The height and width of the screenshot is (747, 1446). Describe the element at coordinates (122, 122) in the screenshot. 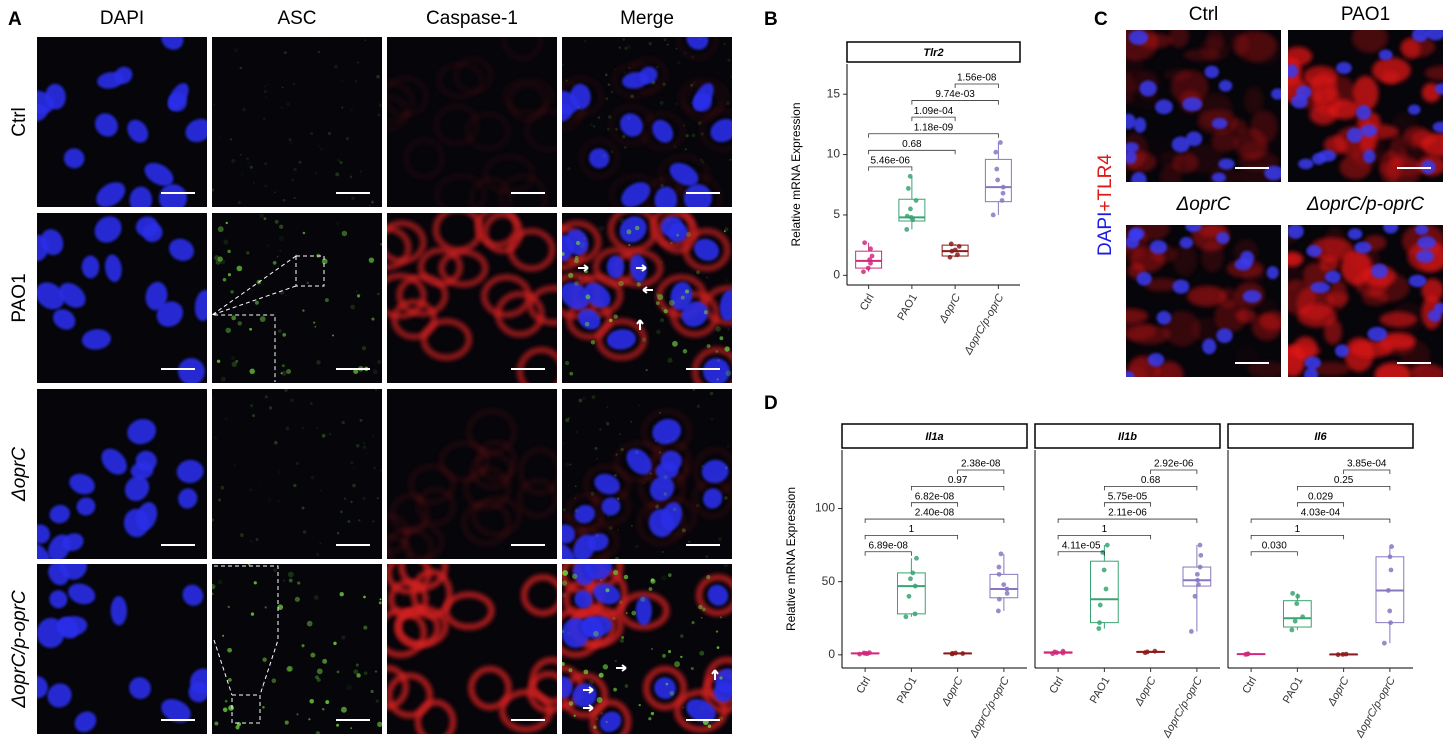

I see `micrograph-content` at that location.